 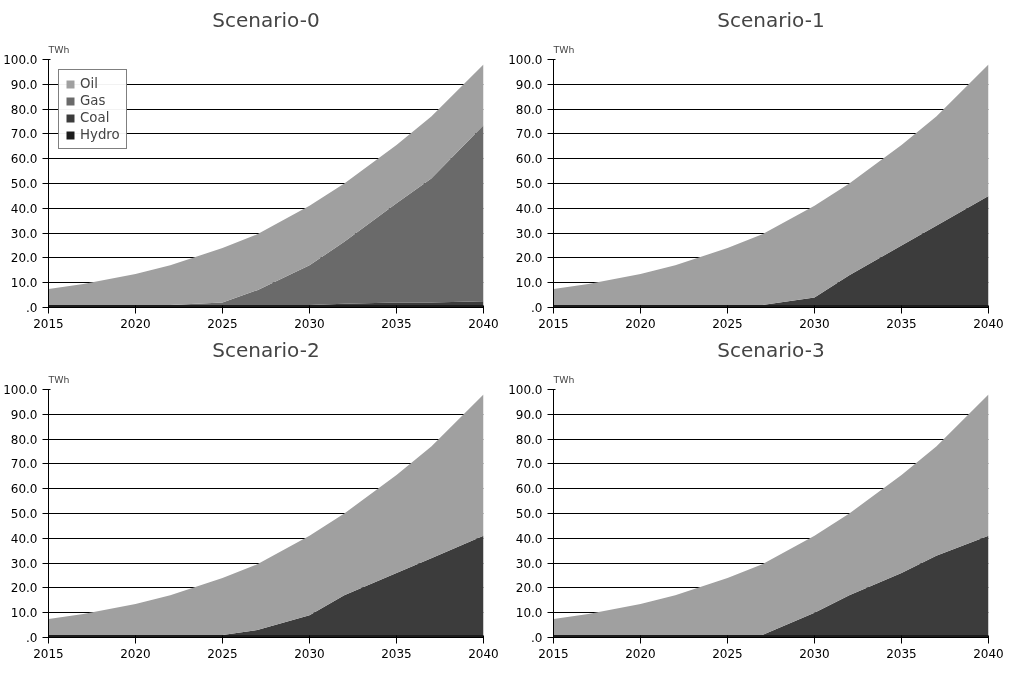 What do you see at coordinates (266, 19) in the screenshot?
I see `chart-title: Scenario-0` at bounding box center [266, 19].